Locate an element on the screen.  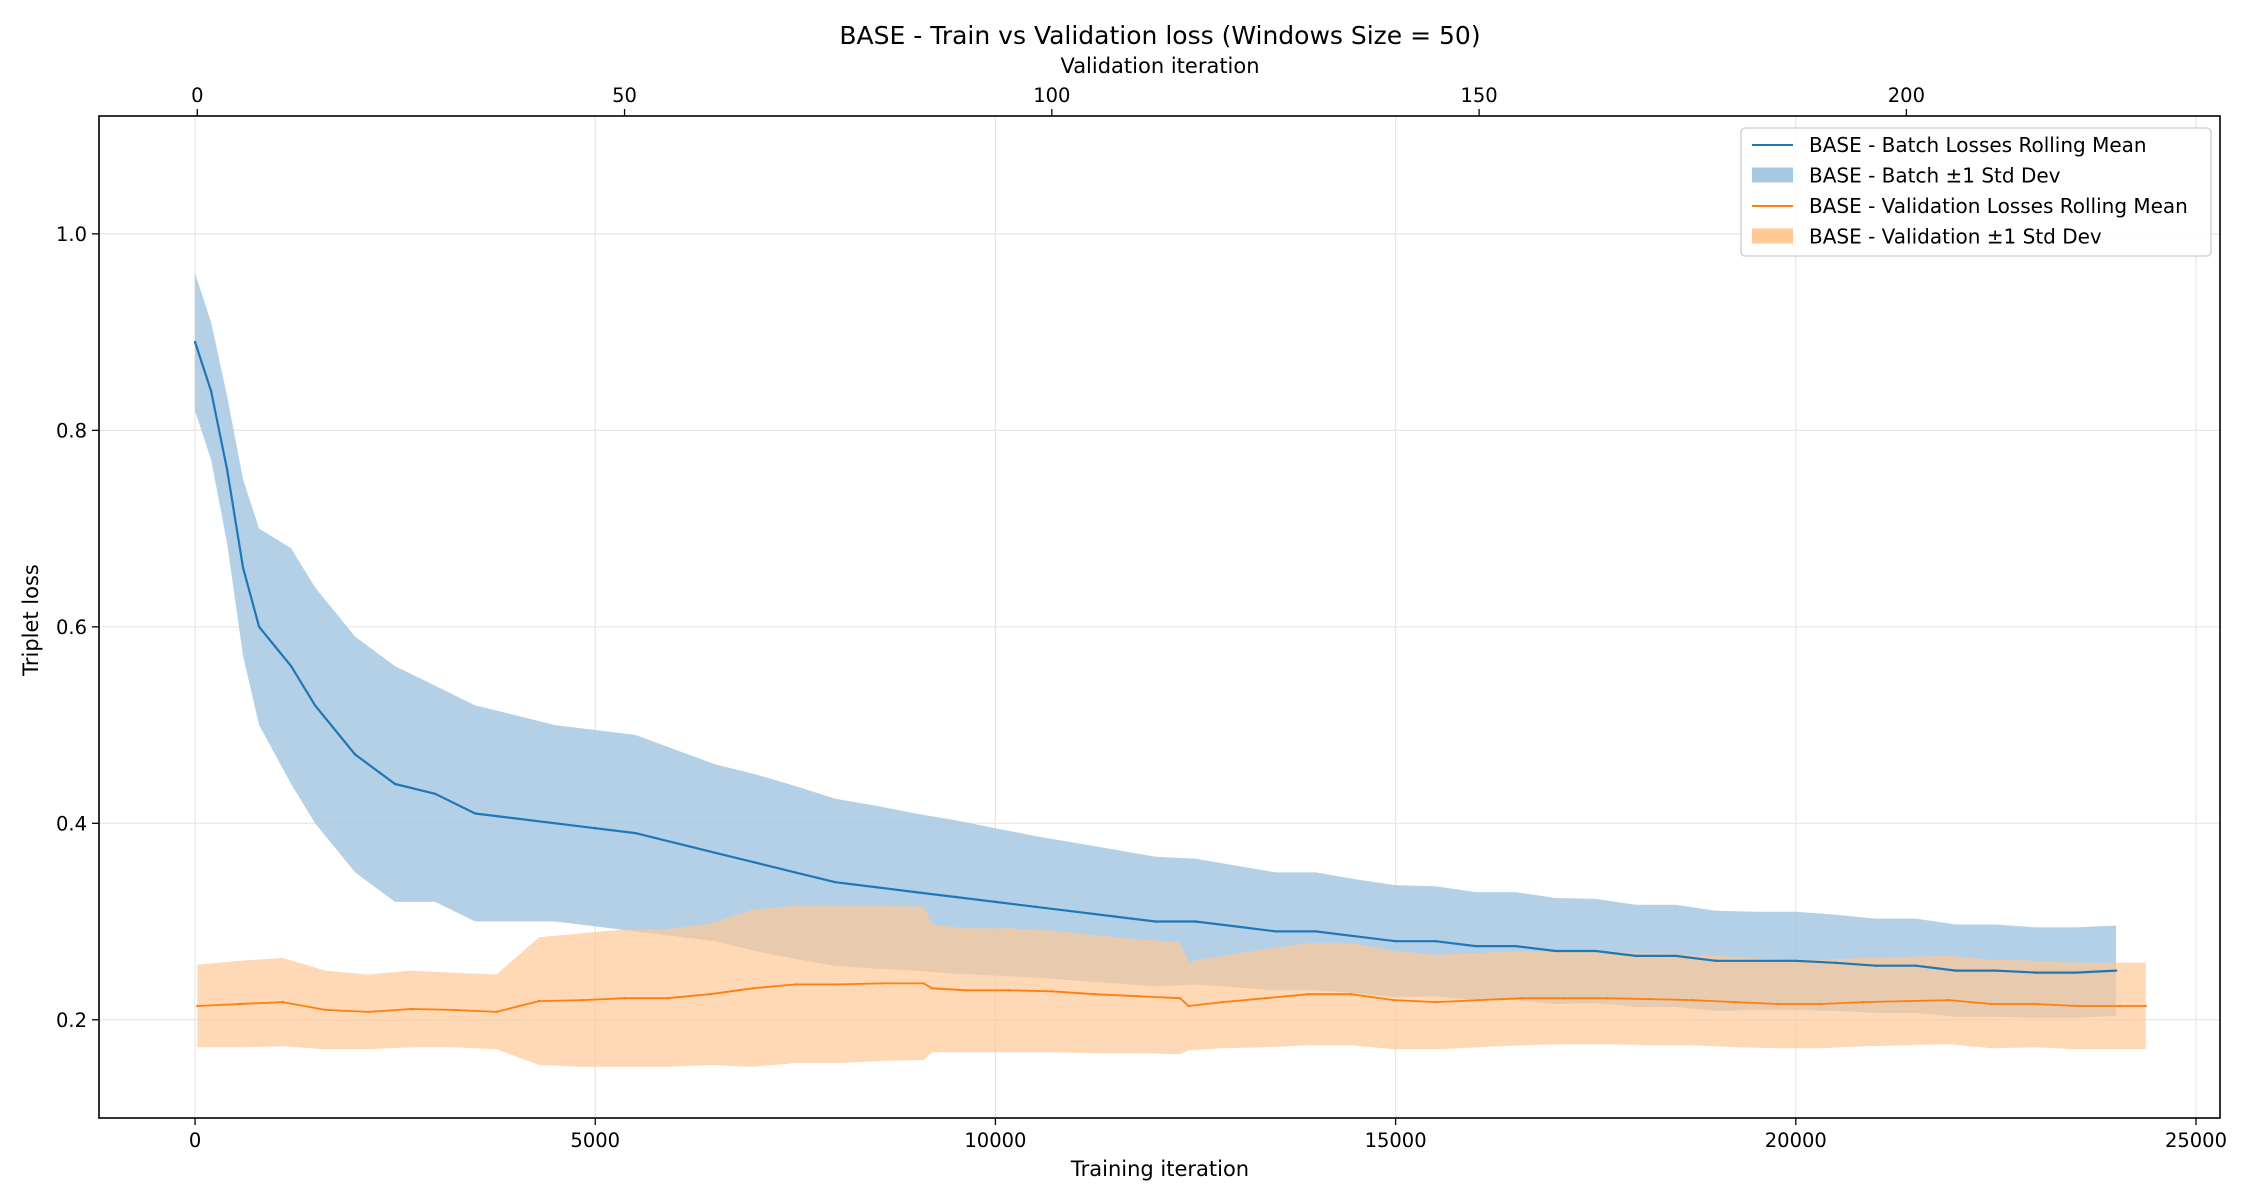
x-tick-label: 20000 is located at coordinates (1796, 1140).